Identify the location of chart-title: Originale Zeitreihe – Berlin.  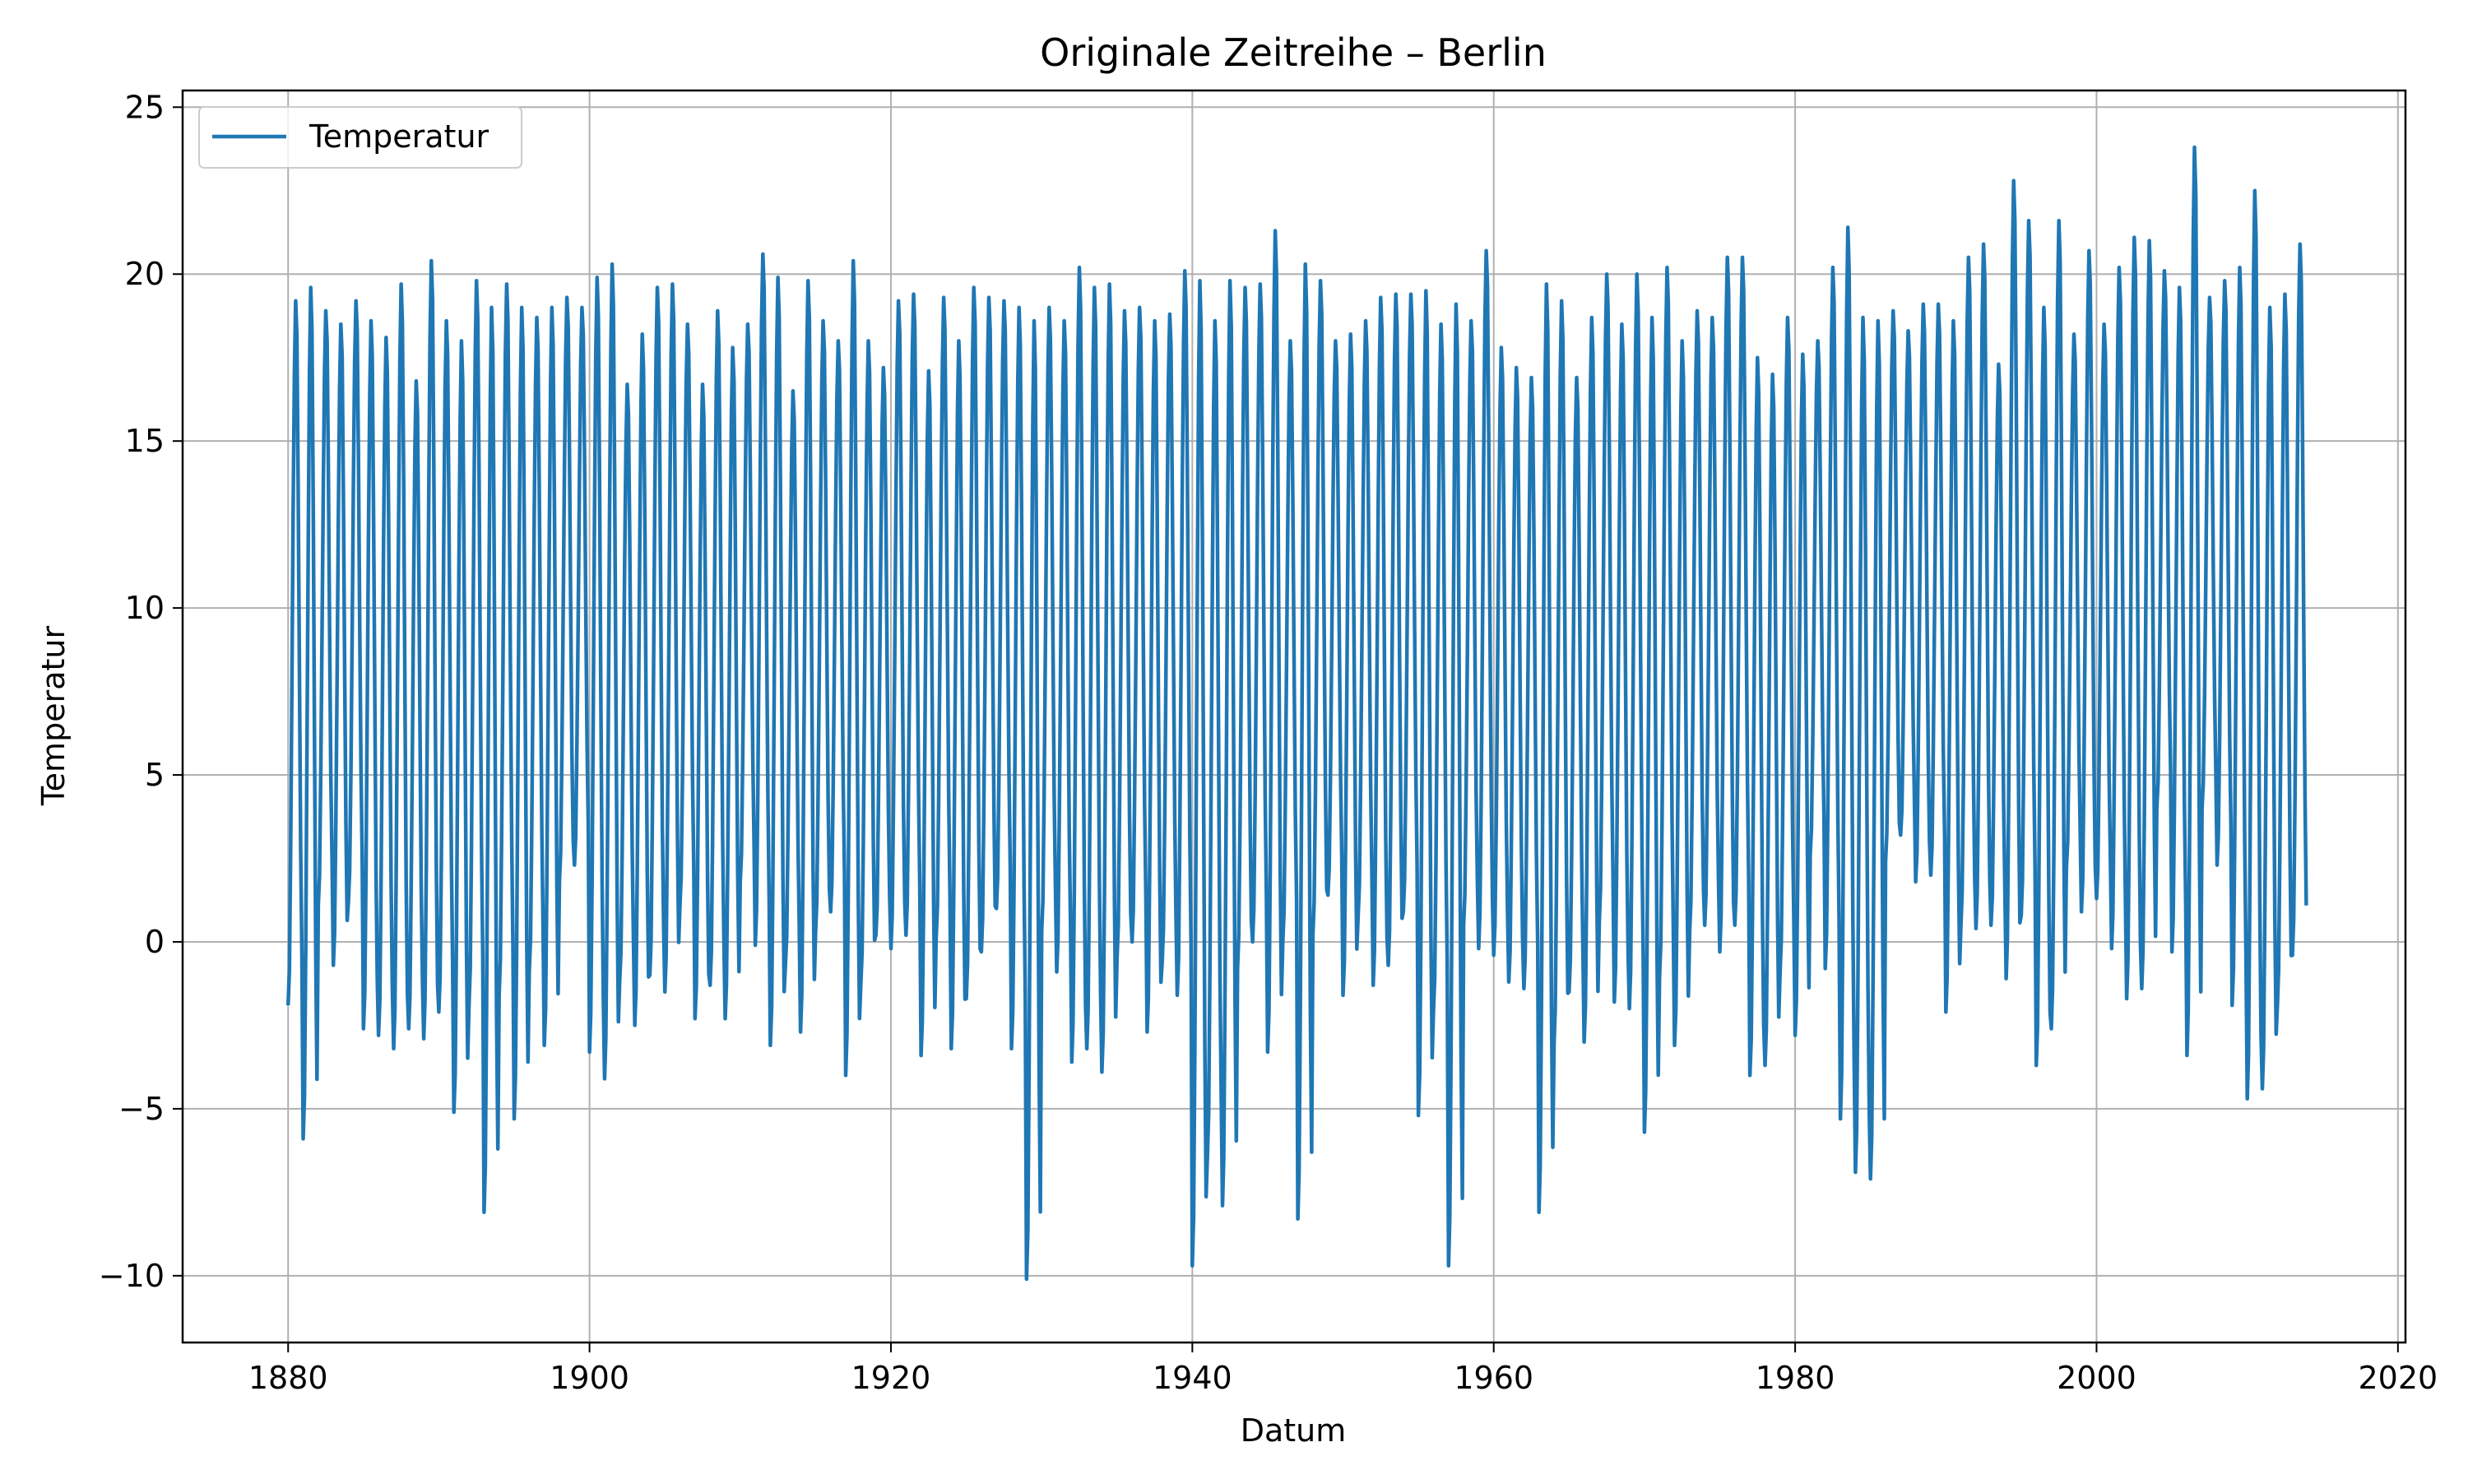
(1293, 52).